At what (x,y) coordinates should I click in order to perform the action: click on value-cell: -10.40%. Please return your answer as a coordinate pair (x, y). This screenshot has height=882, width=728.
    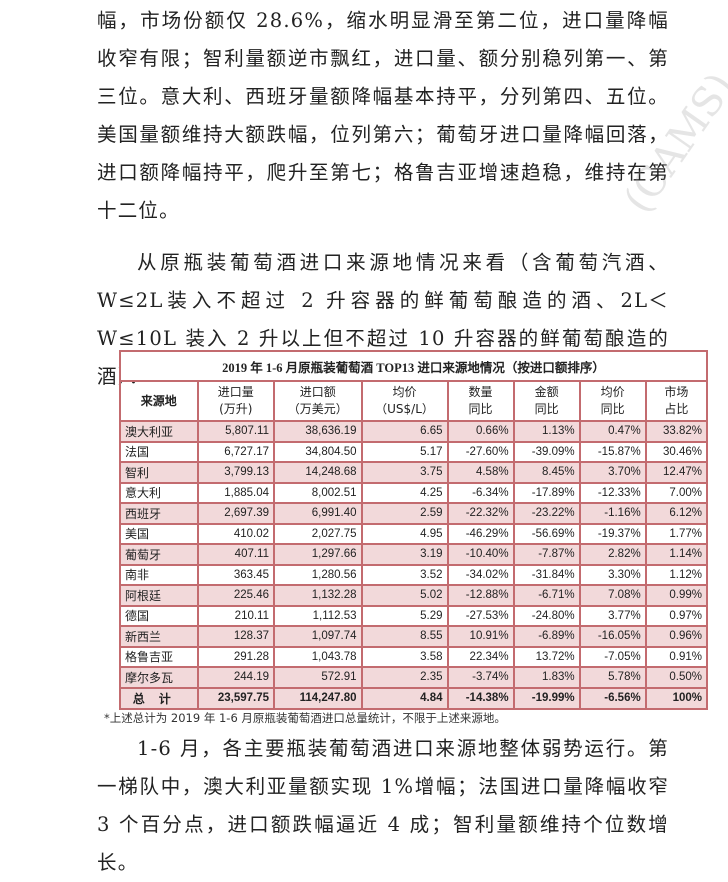
    Looking at the image, I should click on (480, 554).